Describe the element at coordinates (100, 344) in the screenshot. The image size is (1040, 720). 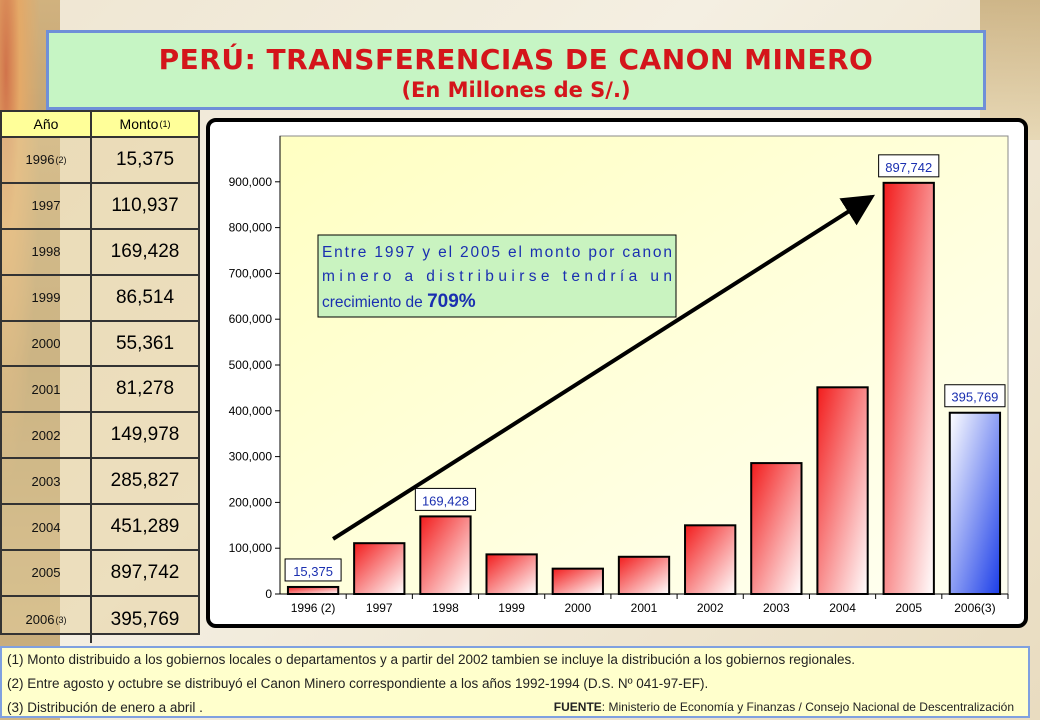
I see `table-row: 2000 55,361` at that location.